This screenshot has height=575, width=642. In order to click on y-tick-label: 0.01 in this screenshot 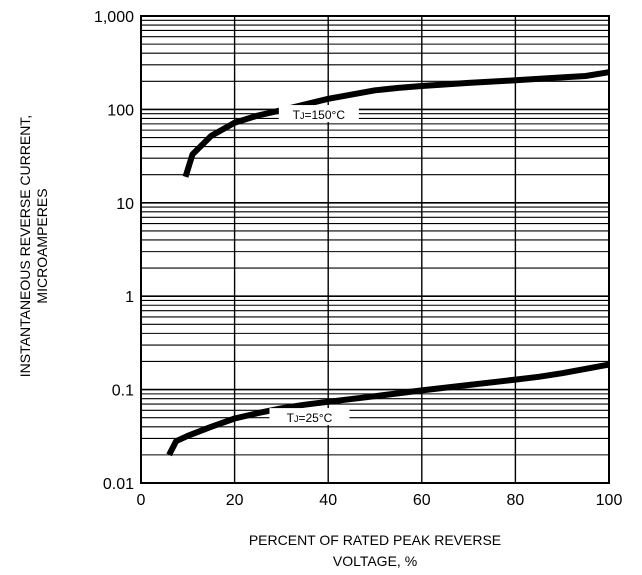, I will do `click(118, 484)`.